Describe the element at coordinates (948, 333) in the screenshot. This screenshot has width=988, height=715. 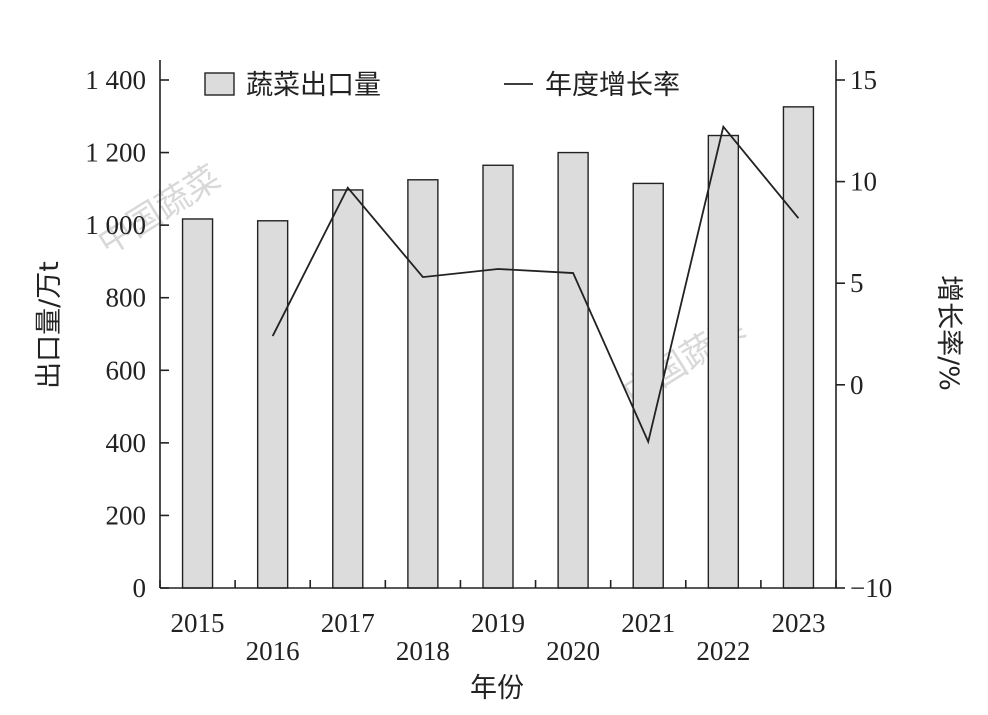
I see `y2-axis-label: 增长率/%` at that location.